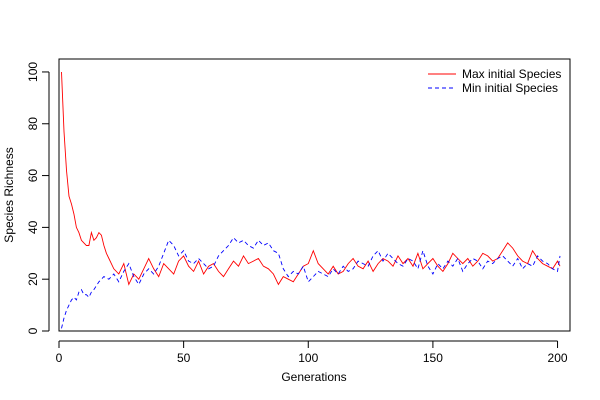  I want to click on x-tick-label: 150, so click(433, 358).